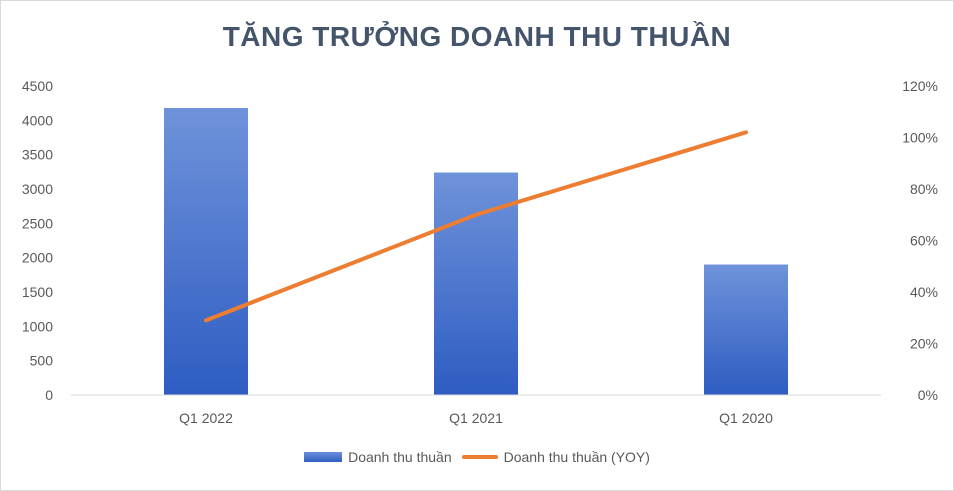  Describe the element at coordinates (42, 361) in the screenshot. I see `left-tick-label: 500` at that location.